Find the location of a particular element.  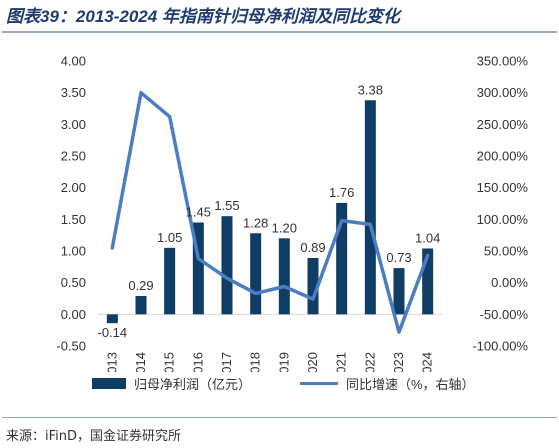

y-left-tick-label: 1.50 is located at coordinates (73, 219).